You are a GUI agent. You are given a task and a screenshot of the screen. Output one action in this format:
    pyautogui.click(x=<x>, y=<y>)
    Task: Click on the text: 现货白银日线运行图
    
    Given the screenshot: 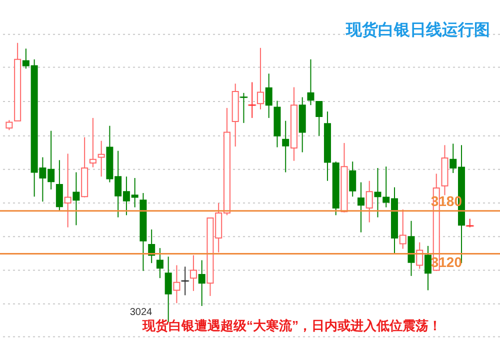 What is the action you would take?
    pyautogui.click(x=417, y=30)
    